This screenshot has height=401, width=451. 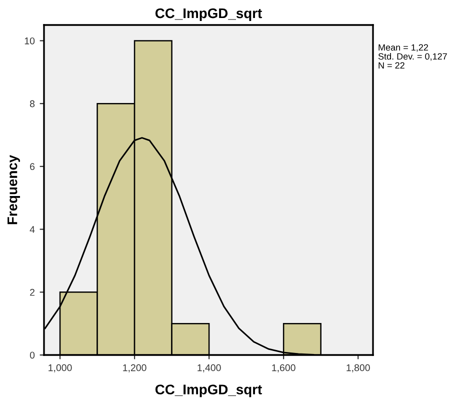 I want to click on x-tick-label: 1,200, so click(x=134, y=368).